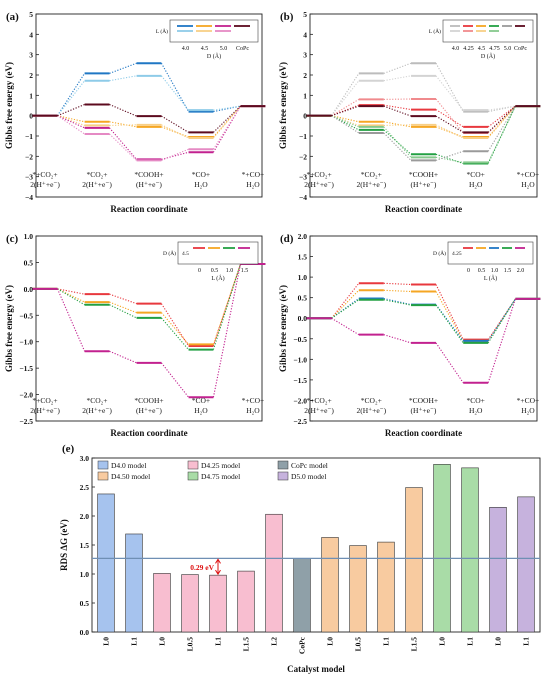 The image size is (550, 681). What do you see at coordinates (44, 174) in the screenshot?
I see `category-label: *+CO₂+` at bounding box center [44, 174].